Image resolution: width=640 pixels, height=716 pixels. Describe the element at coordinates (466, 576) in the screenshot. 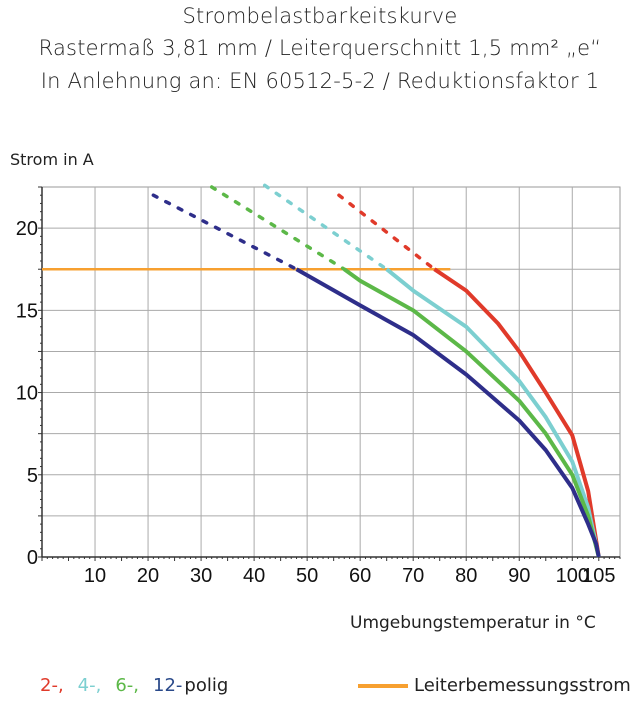

I see `x-tick-label: 80` at that location.